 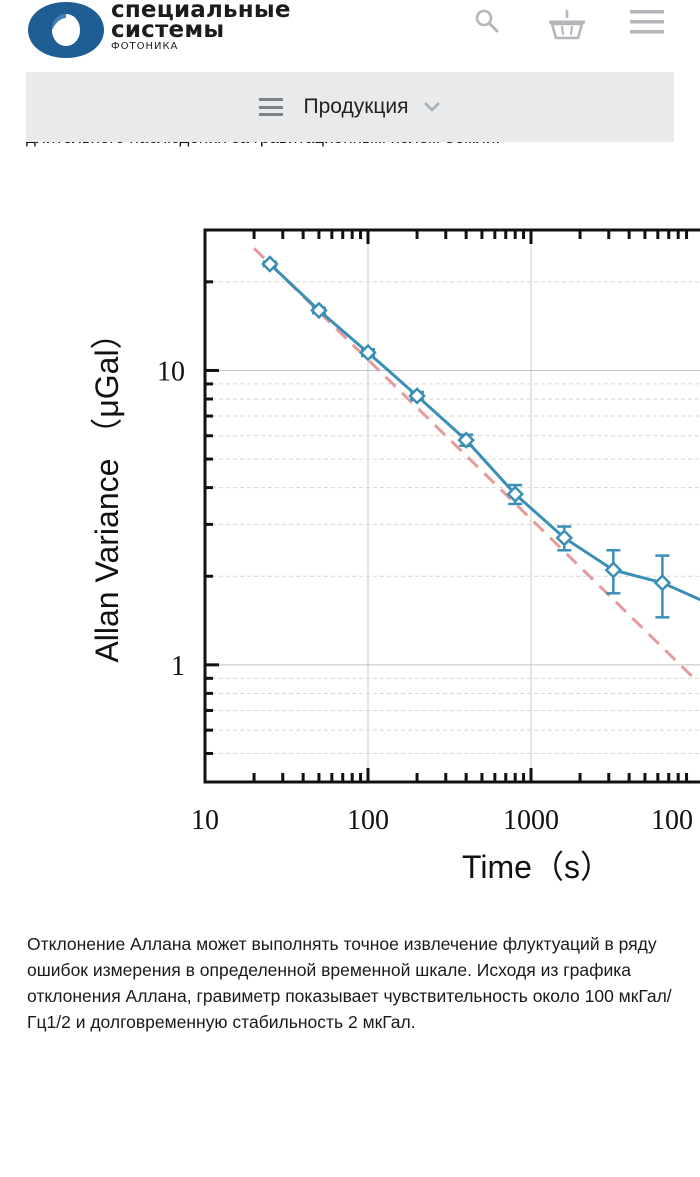 I want to click on x-tick-label: 1000, so click(x=531, y=820).